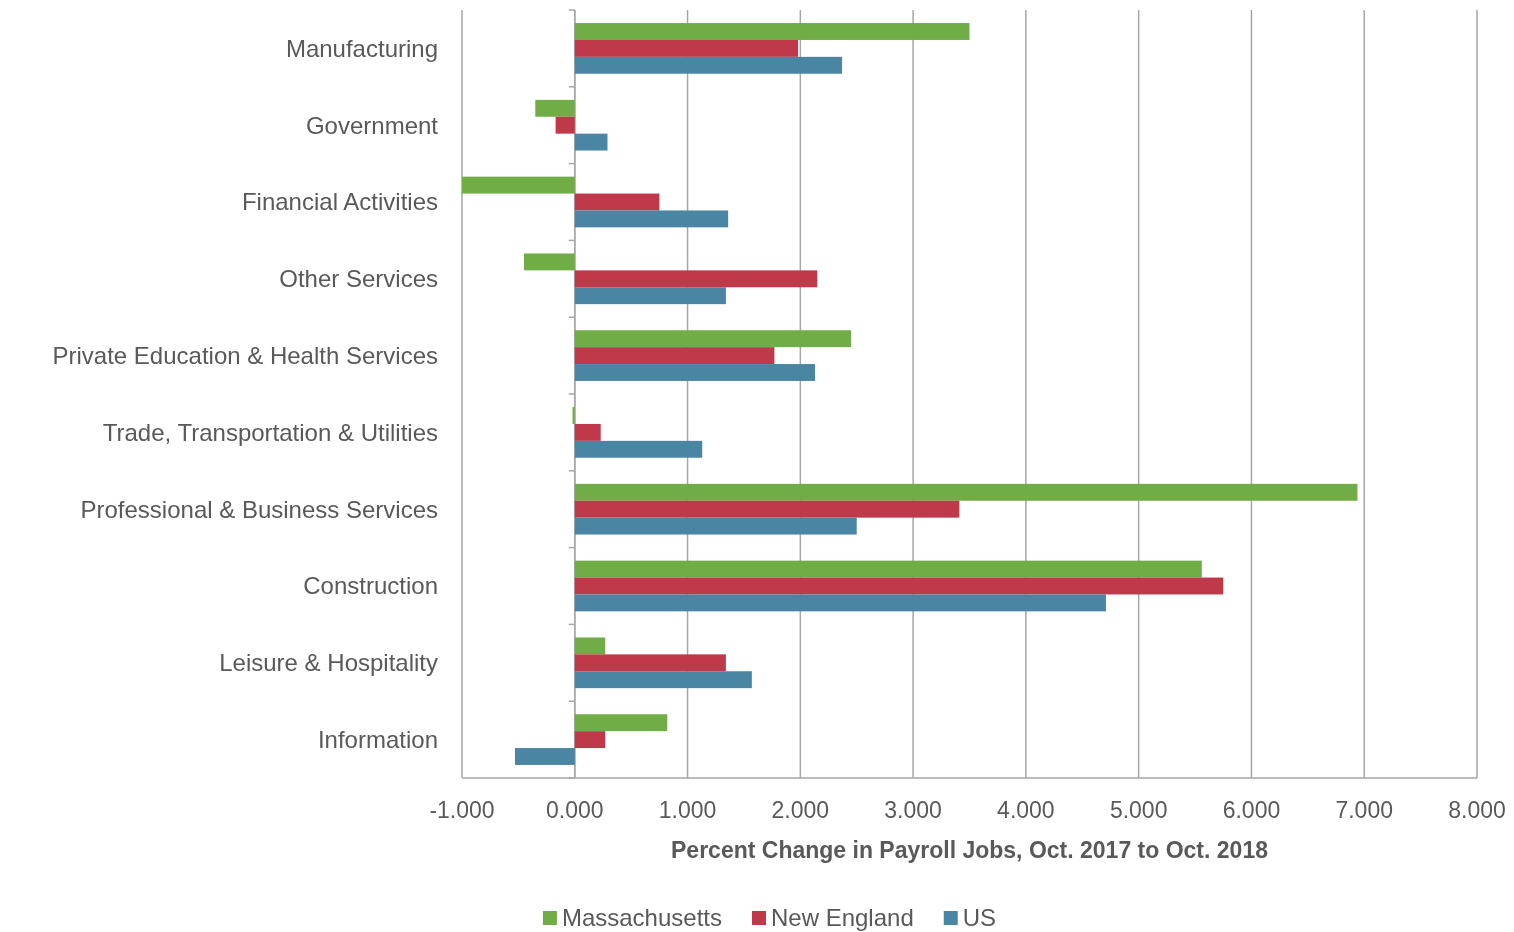 This screenshot has width=1514, height=932. Describe the element at coordinates (641, 918) in the screenshot. I see `legend-label: Massachusetts` at that location.